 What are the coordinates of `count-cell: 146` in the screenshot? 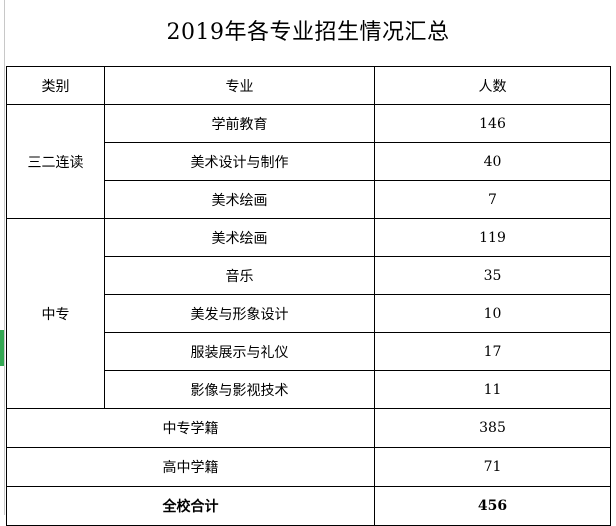 It's located at (492, 123).